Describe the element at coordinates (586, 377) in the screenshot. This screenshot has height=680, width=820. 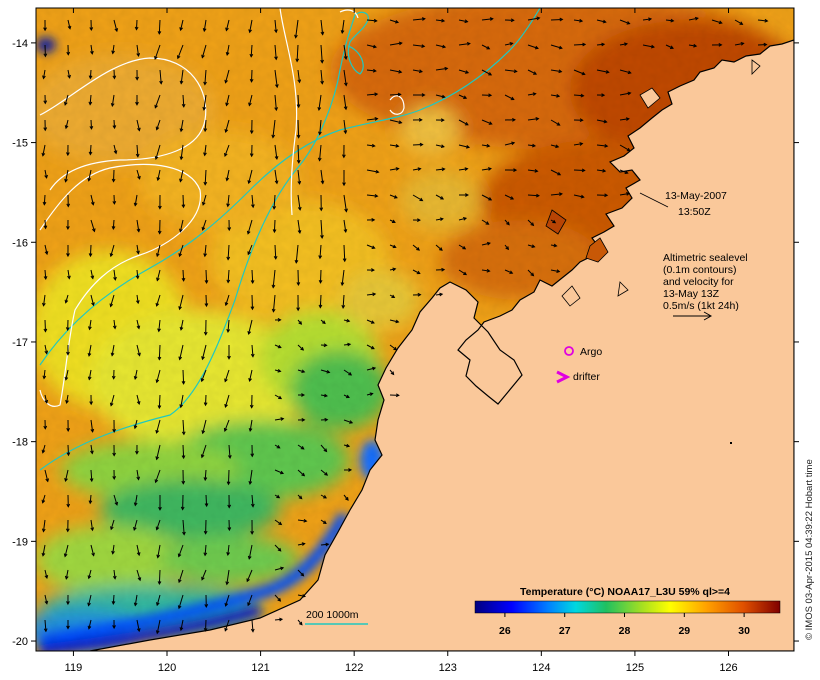
I see `drifter-label: drifter` at that location.